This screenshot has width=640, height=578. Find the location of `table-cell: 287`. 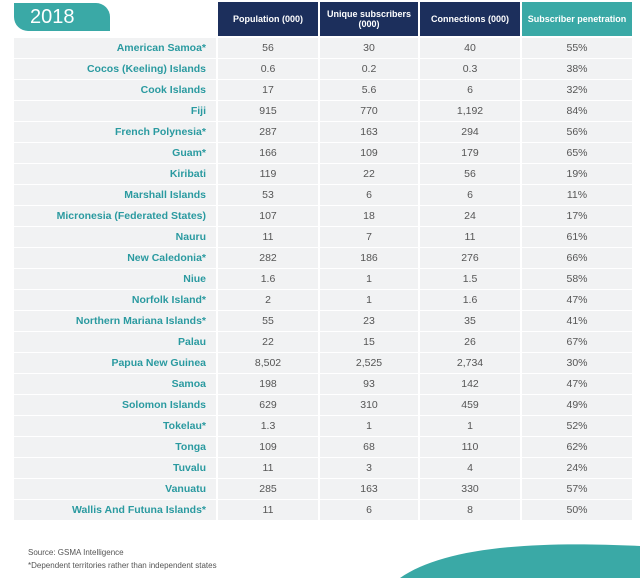

table-cell: 287 is located at coordinates (268, 132).